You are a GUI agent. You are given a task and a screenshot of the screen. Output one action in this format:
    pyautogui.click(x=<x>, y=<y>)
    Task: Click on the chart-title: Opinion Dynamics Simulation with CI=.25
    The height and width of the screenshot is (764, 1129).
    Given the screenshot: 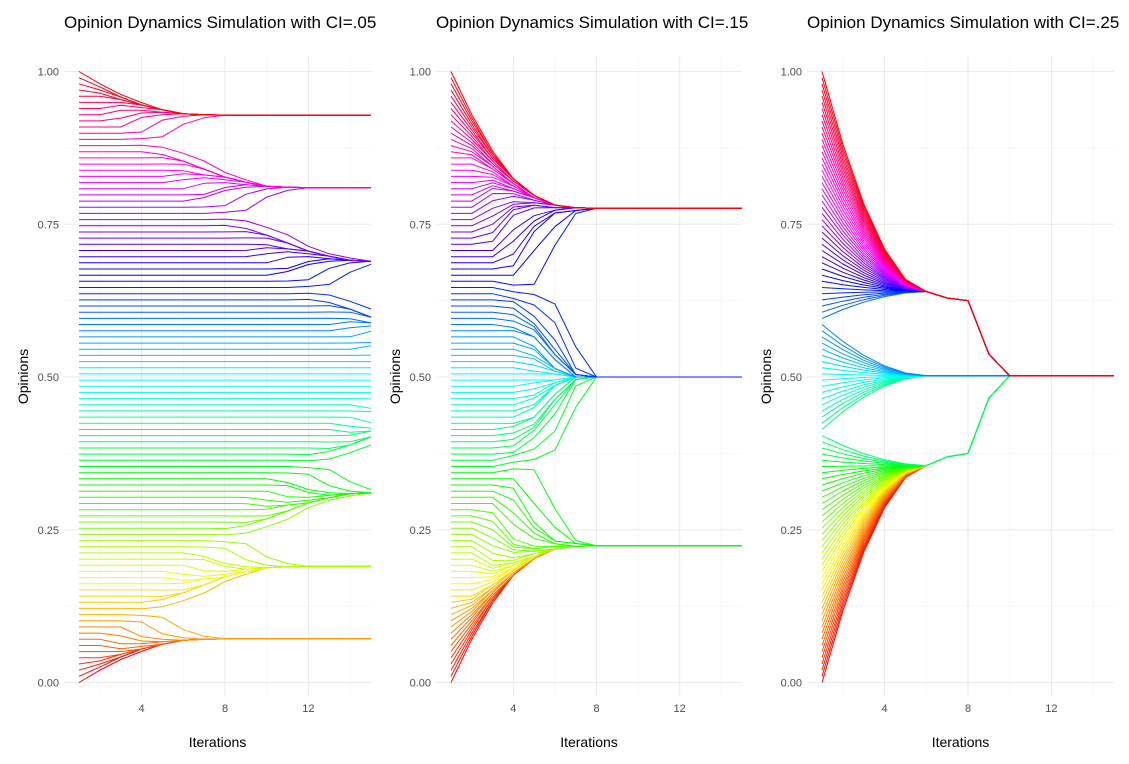 What is the action you would take?
    pyautogui.click(x=963, y=22)
    